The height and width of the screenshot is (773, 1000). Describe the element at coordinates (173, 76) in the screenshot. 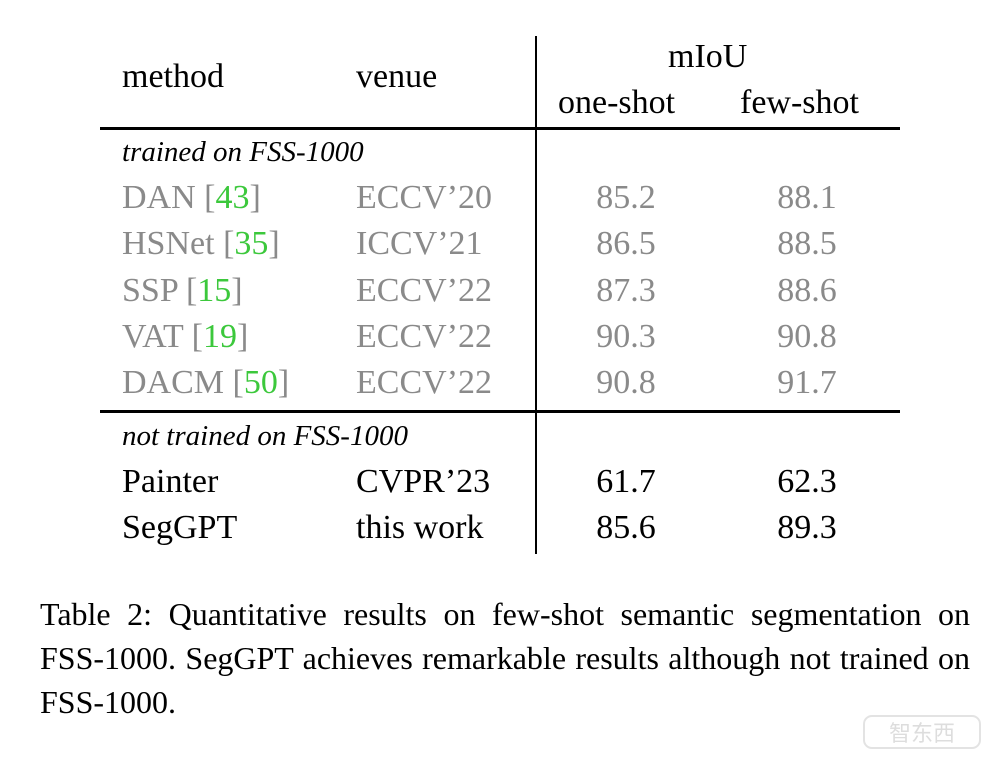

I see `header-method: method` at that location.